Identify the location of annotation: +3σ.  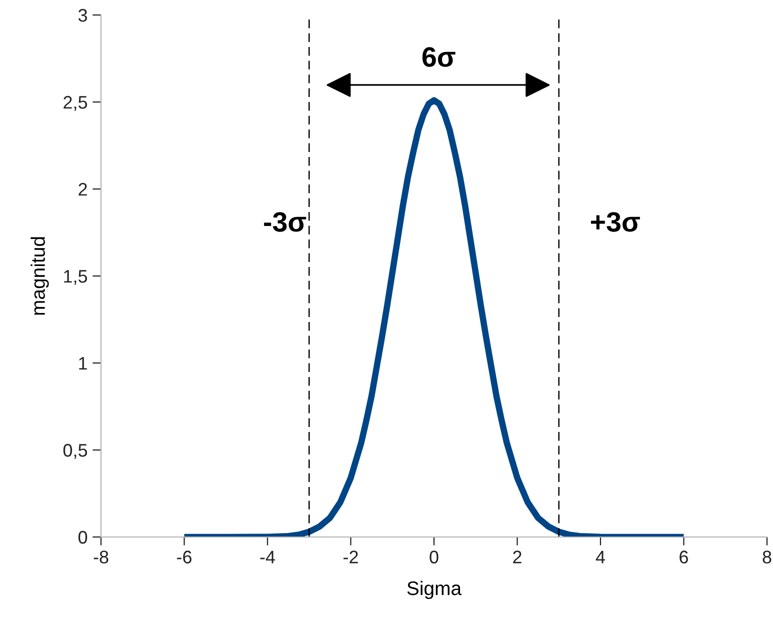
(615, 222).